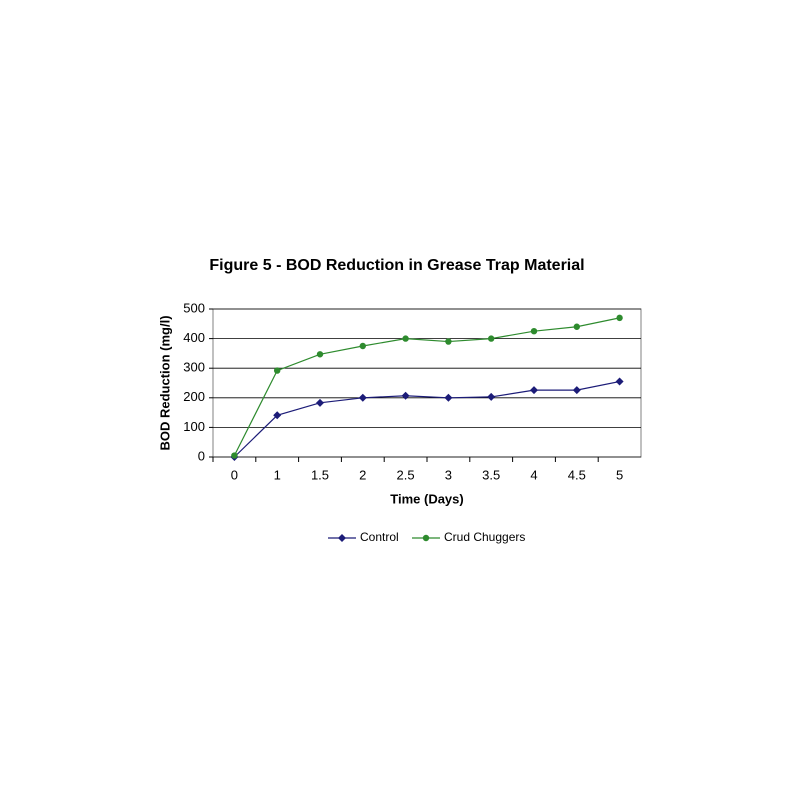  I want to click on y-tick-label: 500, so click(194, 307).